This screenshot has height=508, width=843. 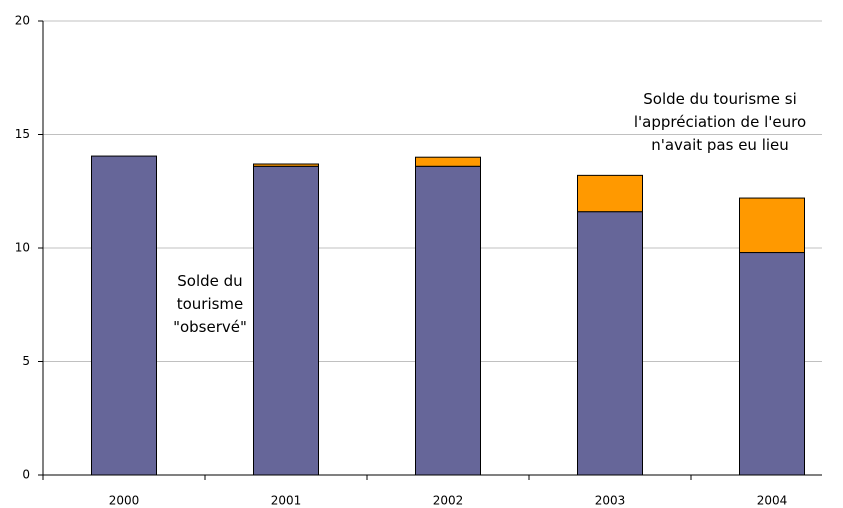 I want to click on x-tick-label: 2001, so click(x=286, y=501).